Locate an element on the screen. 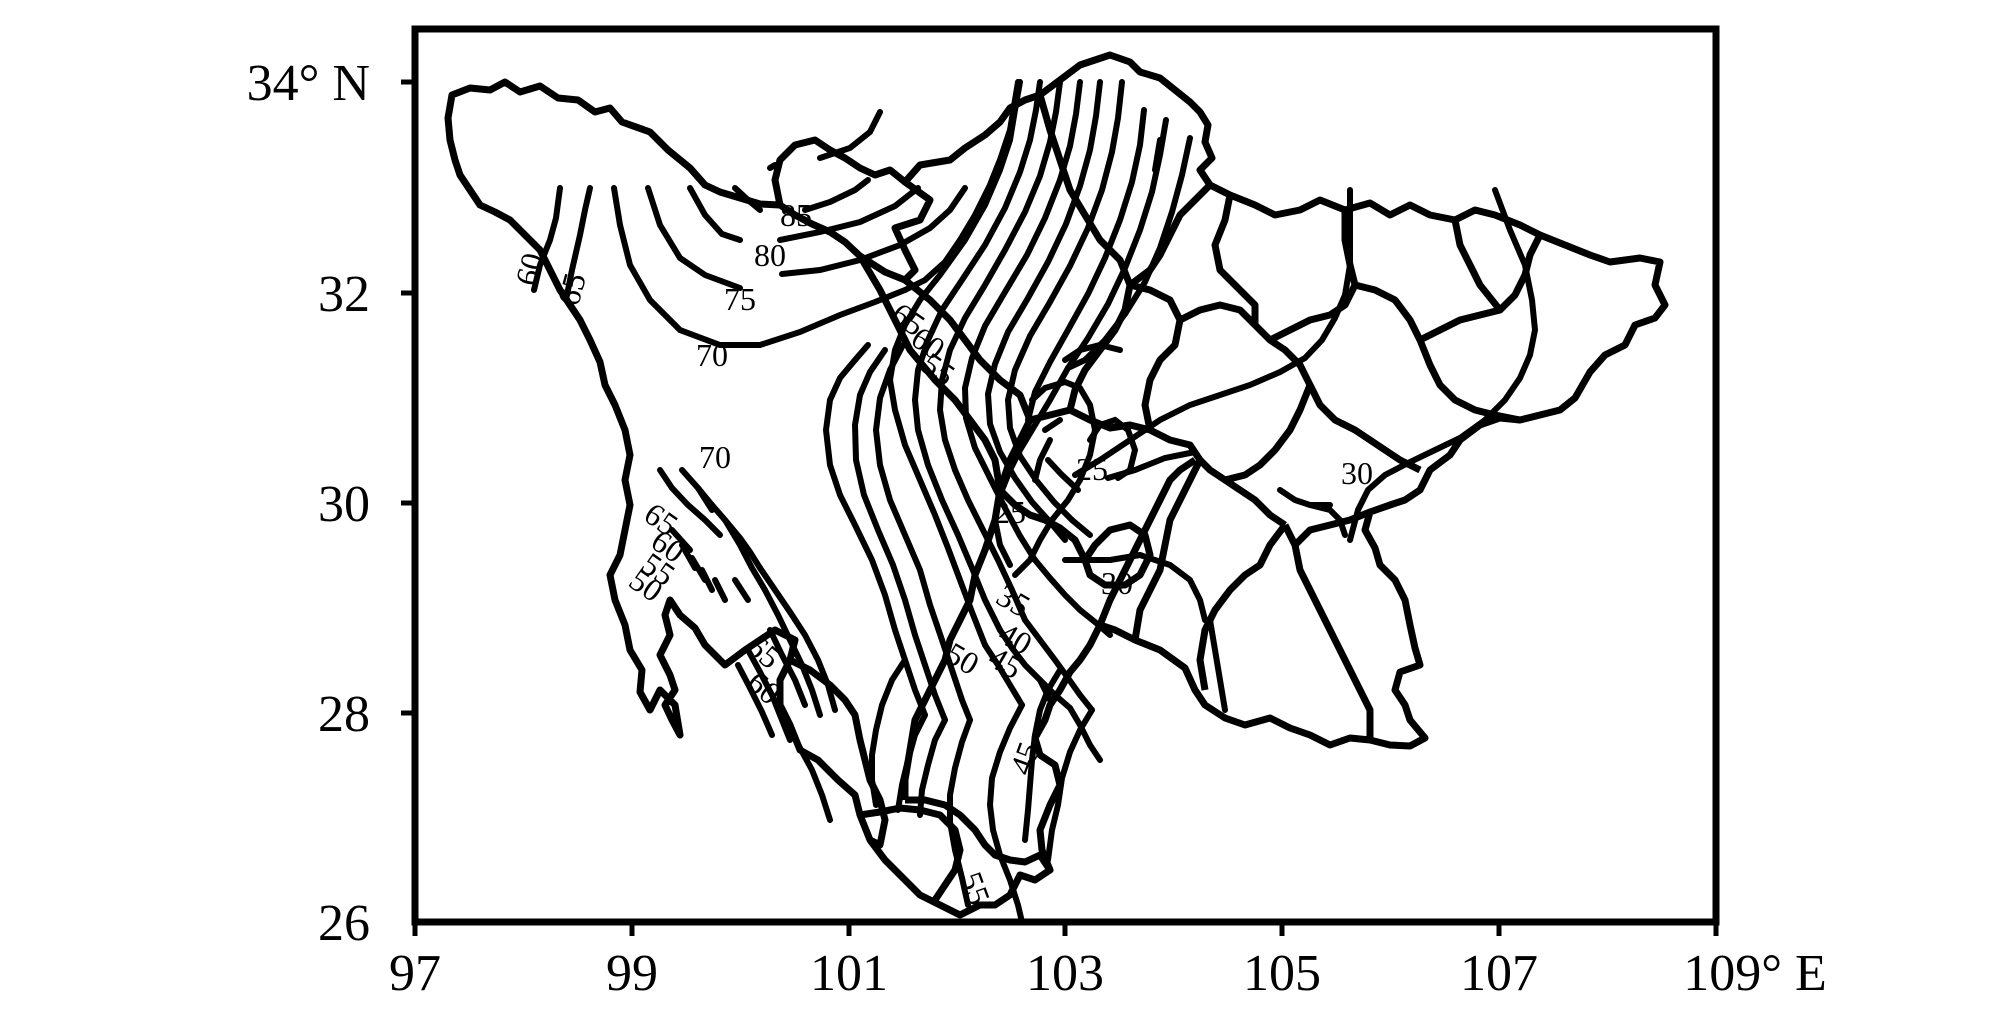  x-axis-labels: 97 99 101 103 105 107 109° E is located at coordinates (1108, 973).